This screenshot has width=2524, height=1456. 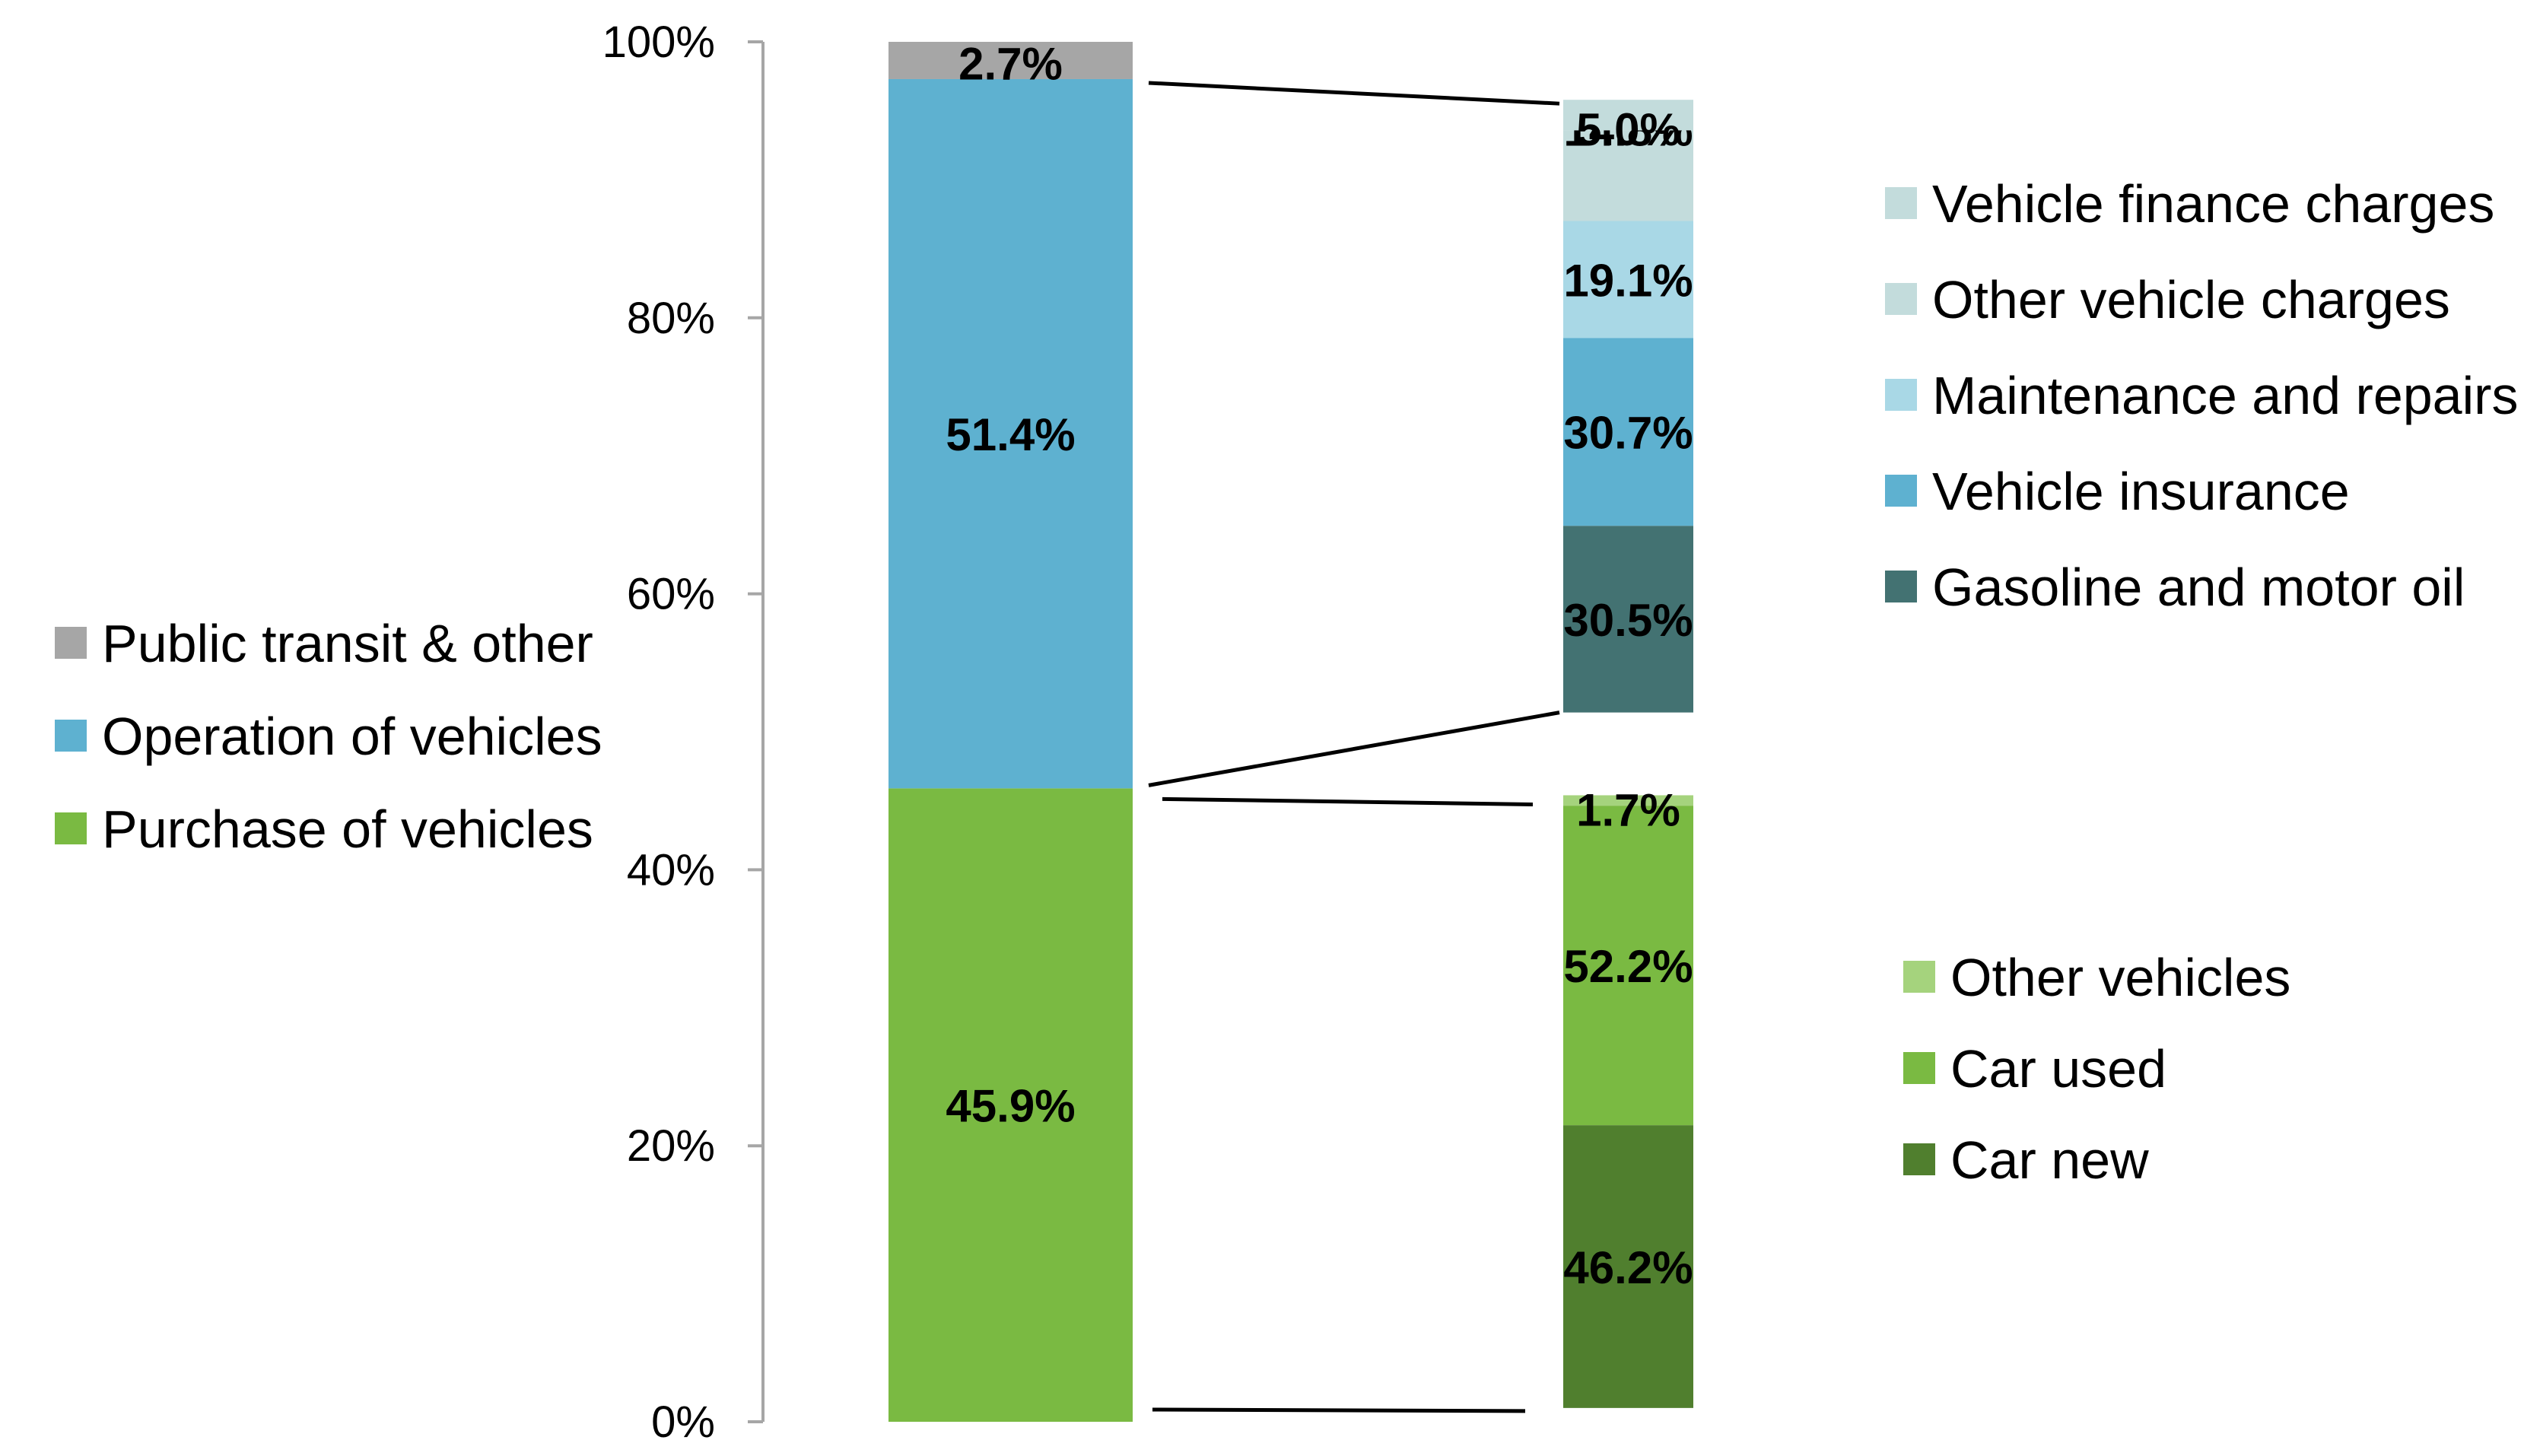 I want to click on legend-purchase: Other vehicles Car used Car new, so click(x=2096, y=1069).